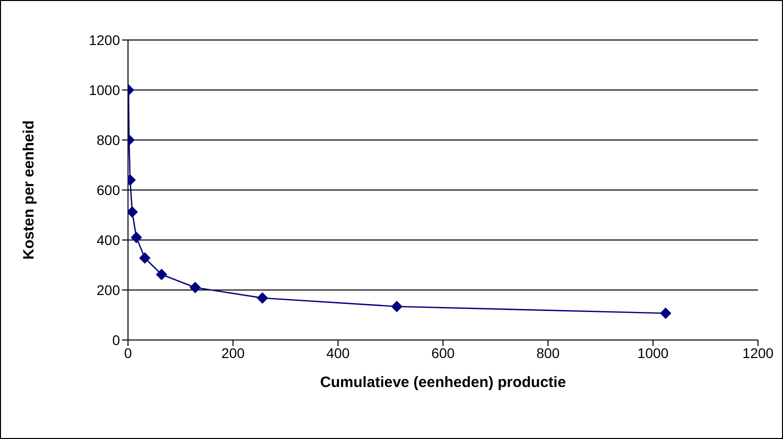  I want to click on x-tick-label: 1000, so click(653, 352).